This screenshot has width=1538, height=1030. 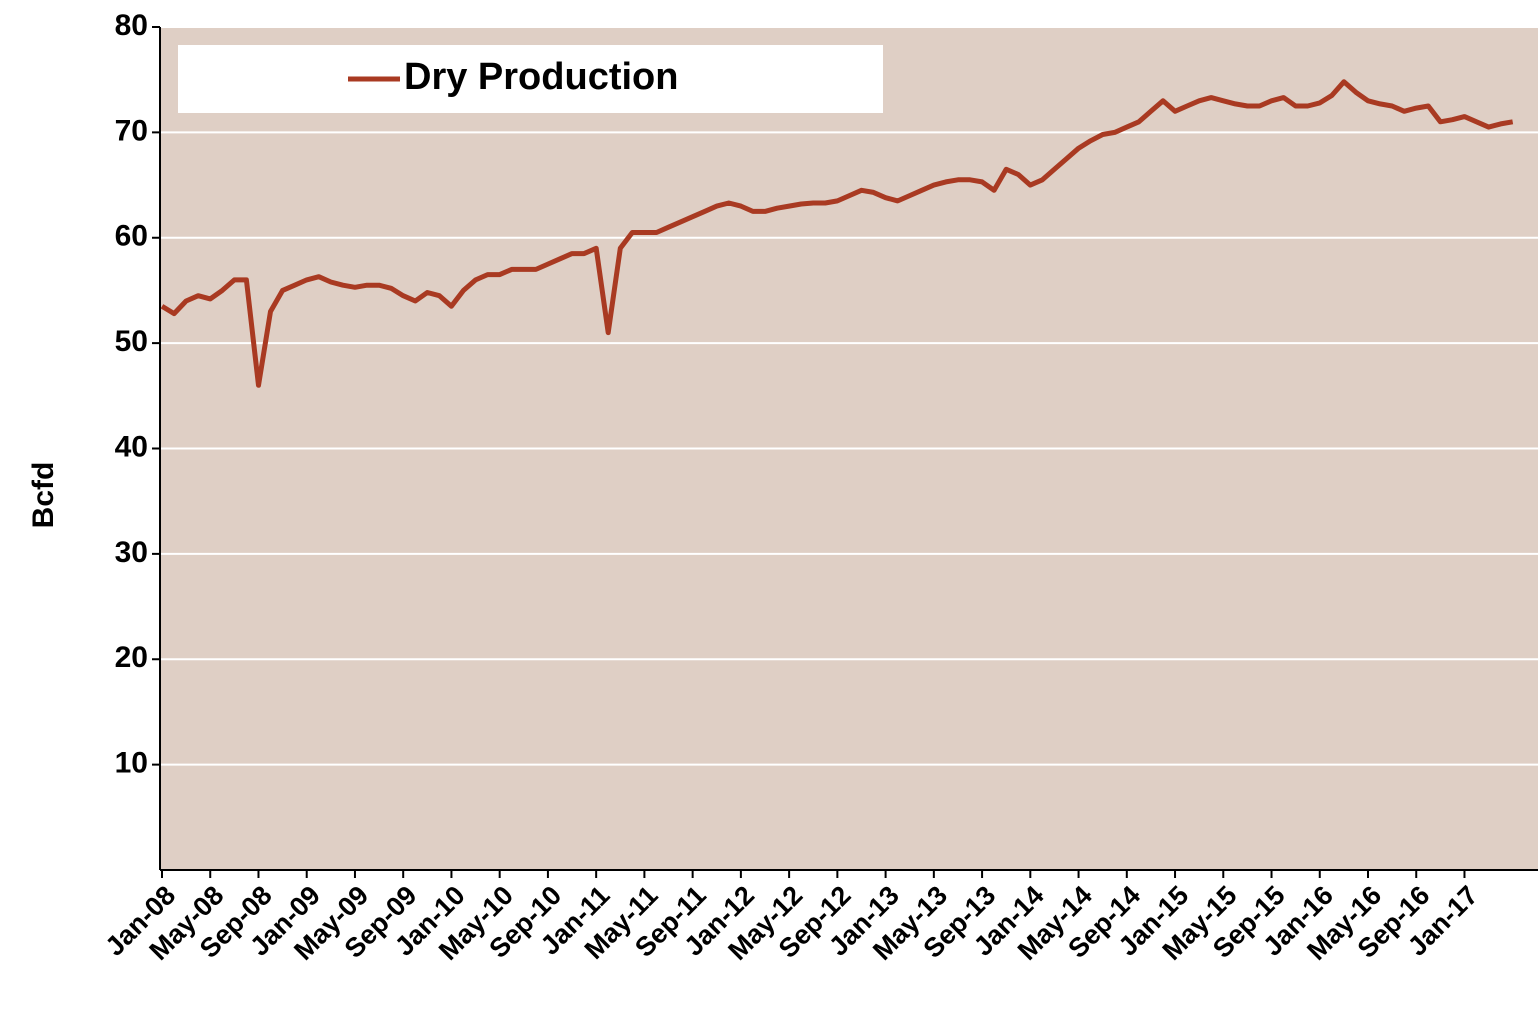 I want to click on legend-box, so click(x=530, y=79).